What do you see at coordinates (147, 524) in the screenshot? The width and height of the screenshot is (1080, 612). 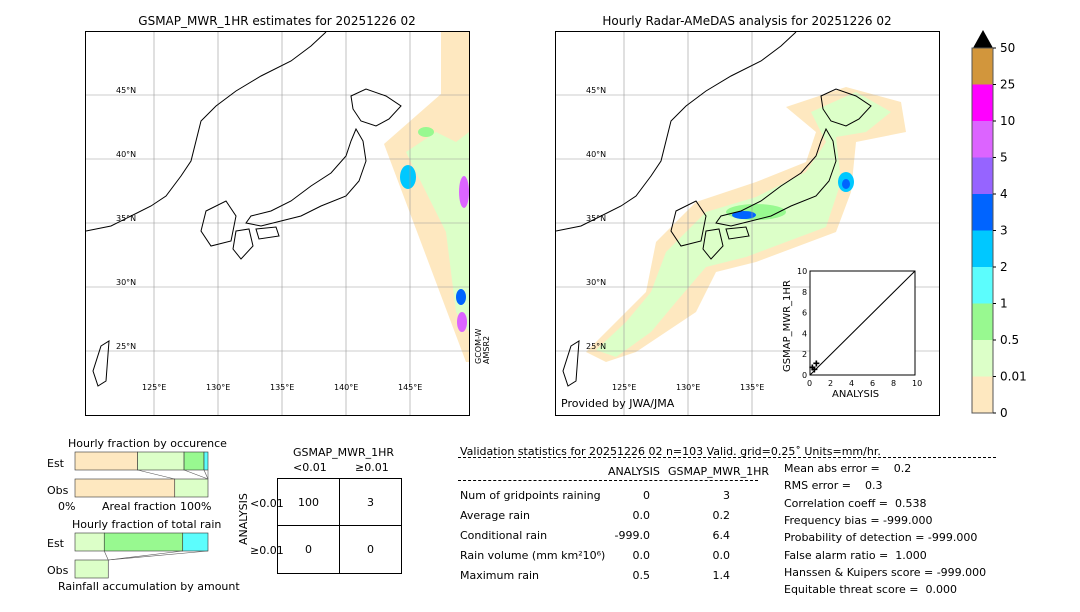 I see `total-rain-title: Hourly fraction of total rain` at bounding box center [147, 524].